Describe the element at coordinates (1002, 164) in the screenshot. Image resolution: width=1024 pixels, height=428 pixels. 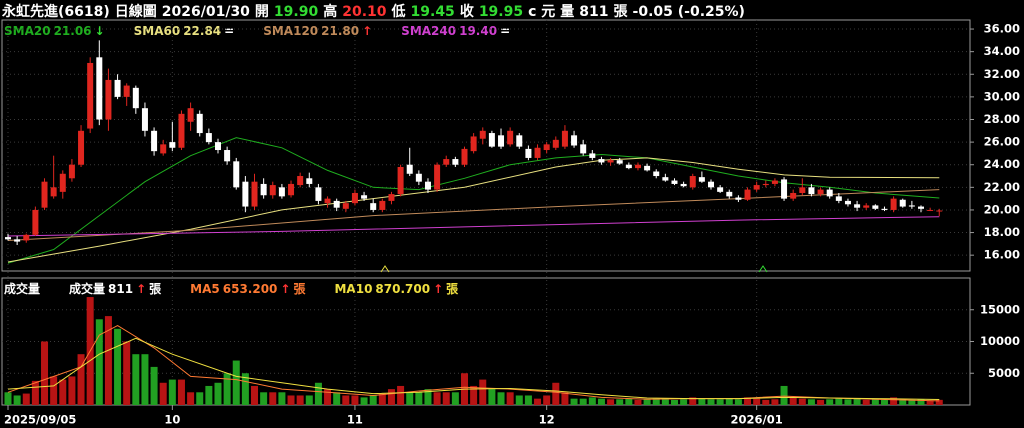
I see `y-tick-label: 24.00` at that location.